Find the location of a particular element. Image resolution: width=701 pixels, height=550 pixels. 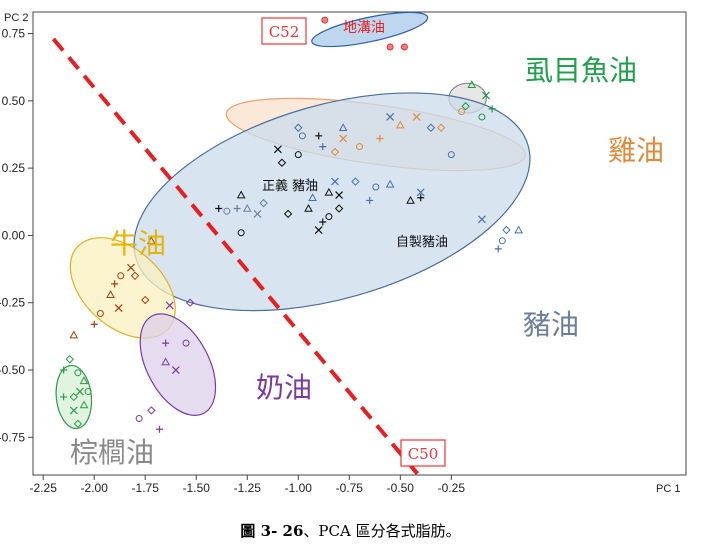

y-tick-label-0: 0.75 is located at coordinates (14, 34).